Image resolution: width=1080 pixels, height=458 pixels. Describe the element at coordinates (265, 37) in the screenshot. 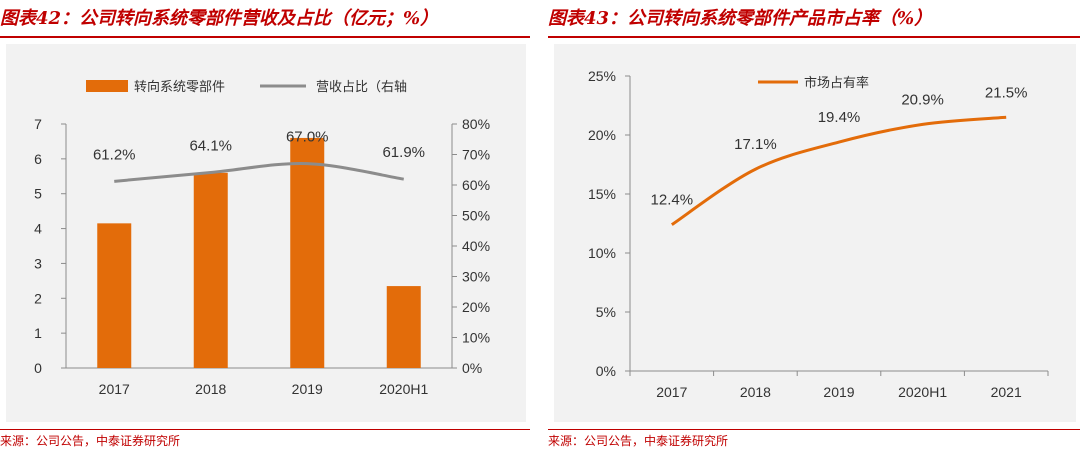

I see `left-title-rule` at that location.